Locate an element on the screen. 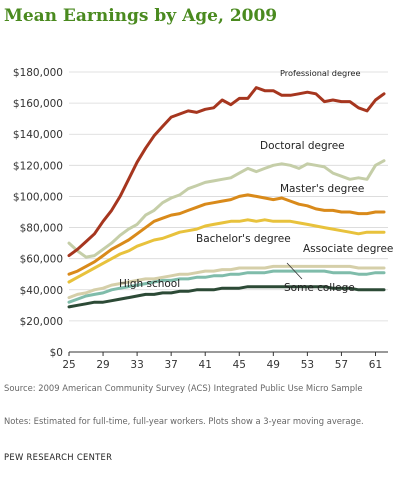 The image size is (405, 478). label-professional-degree: Professional degree is located at coordinates (320, 73).